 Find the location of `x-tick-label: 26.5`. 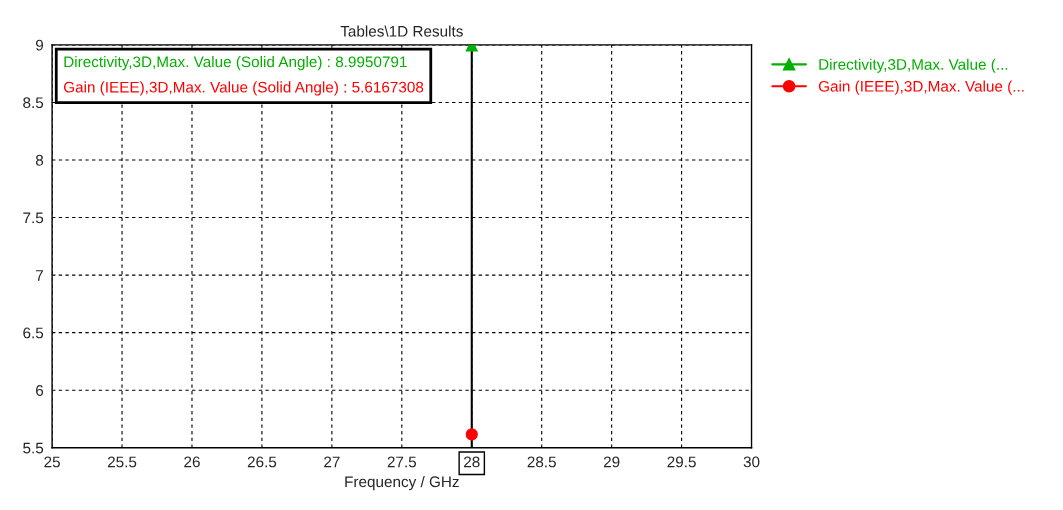

x-tick-label: 26.5 is located at coordinates (262, 462).